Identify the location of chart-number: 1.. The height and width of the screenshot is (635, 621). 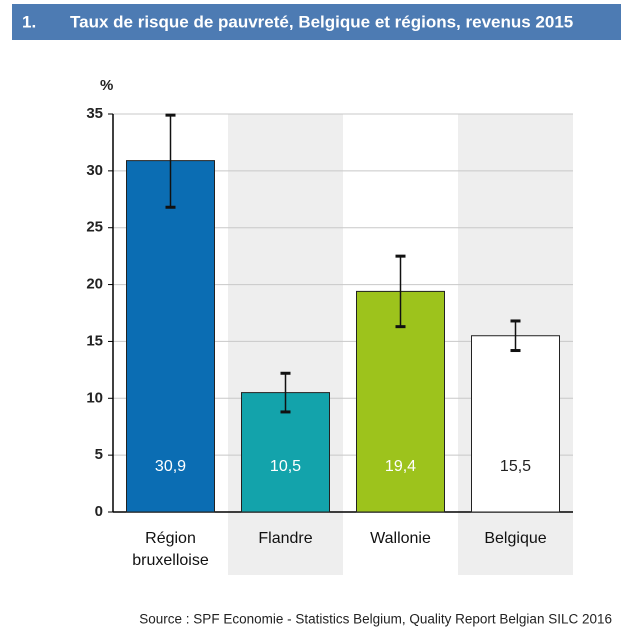
(29, 21).